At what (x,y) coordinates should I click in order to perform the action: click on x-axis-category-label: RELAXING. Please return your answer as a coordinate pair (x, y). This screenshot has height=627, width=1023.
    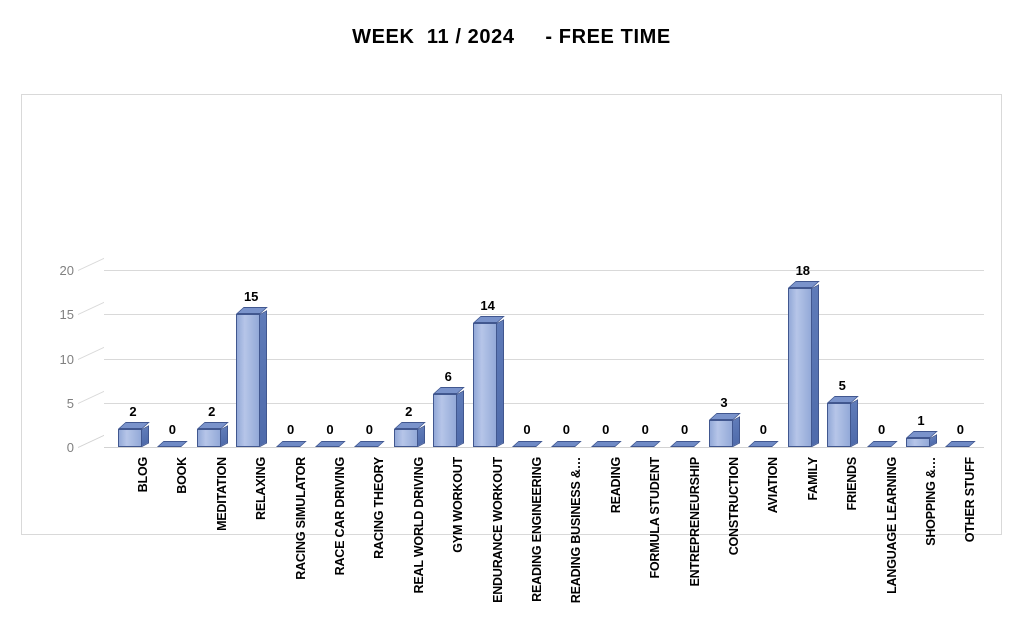
    Looking at the image, I should click on (261, 488).